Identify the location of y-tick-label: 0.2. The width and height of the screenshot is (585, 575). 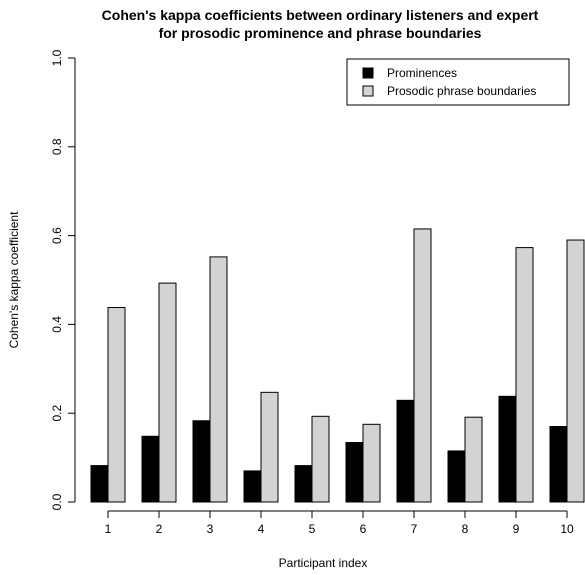
(57, 413).